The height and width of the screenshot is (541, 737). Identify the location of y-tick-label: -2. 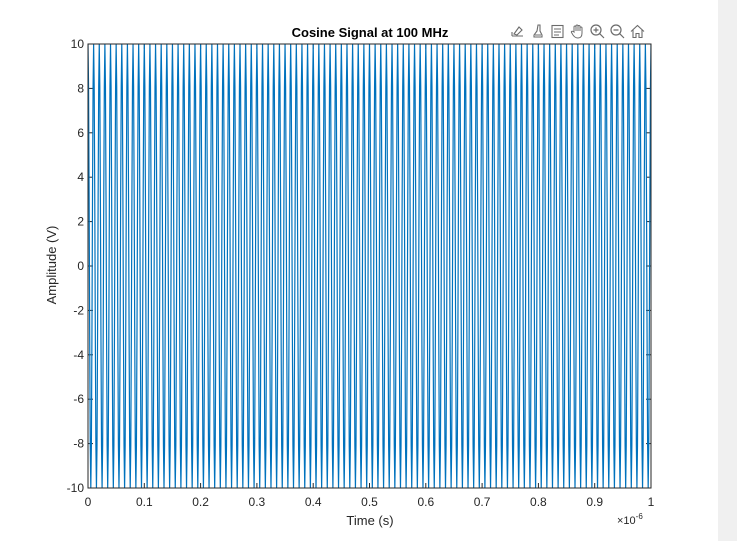
(78, 310).